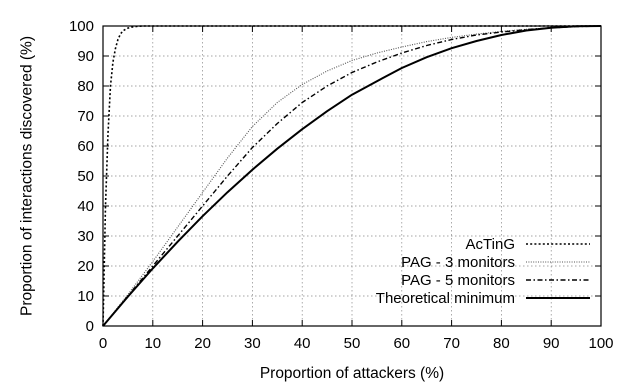 The image size is (628, 385). I want to click on x-tick-label: 70, so click(451, 343).